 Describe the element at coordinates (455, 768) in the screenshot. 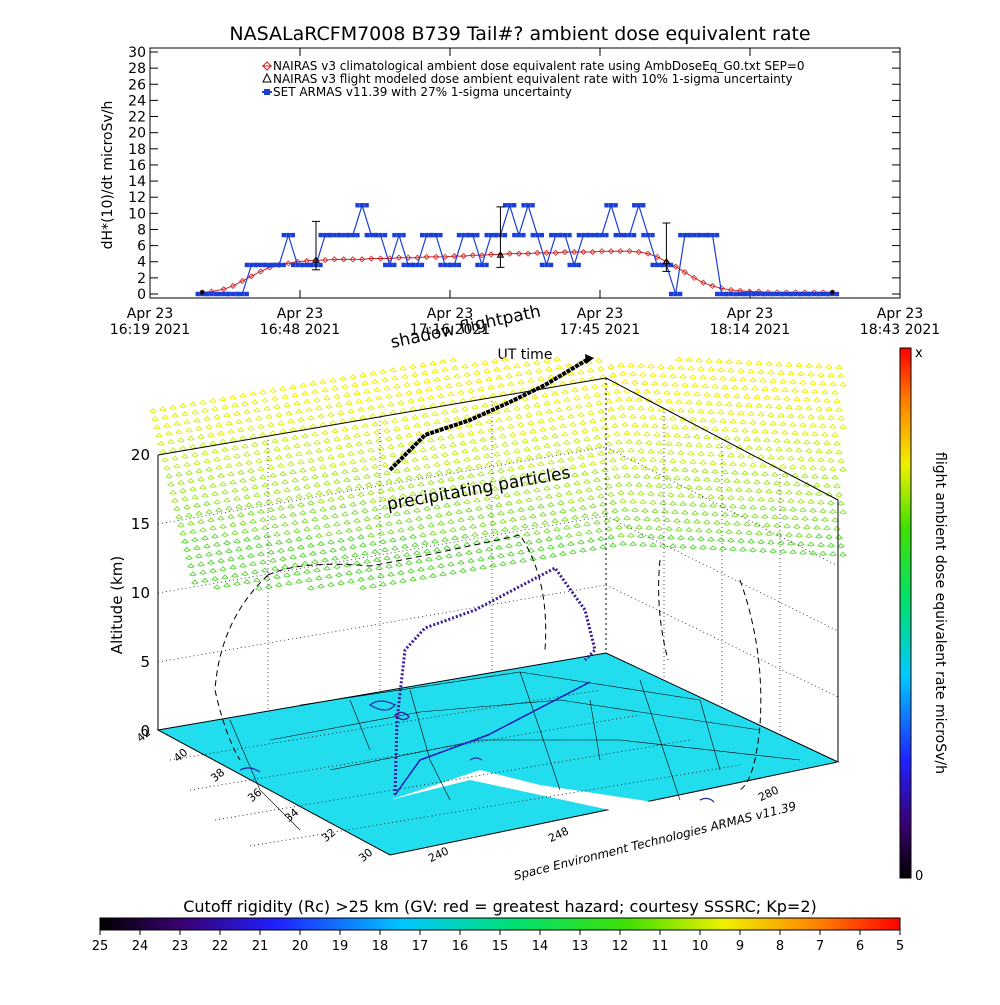

I see `map-grid` at that location.